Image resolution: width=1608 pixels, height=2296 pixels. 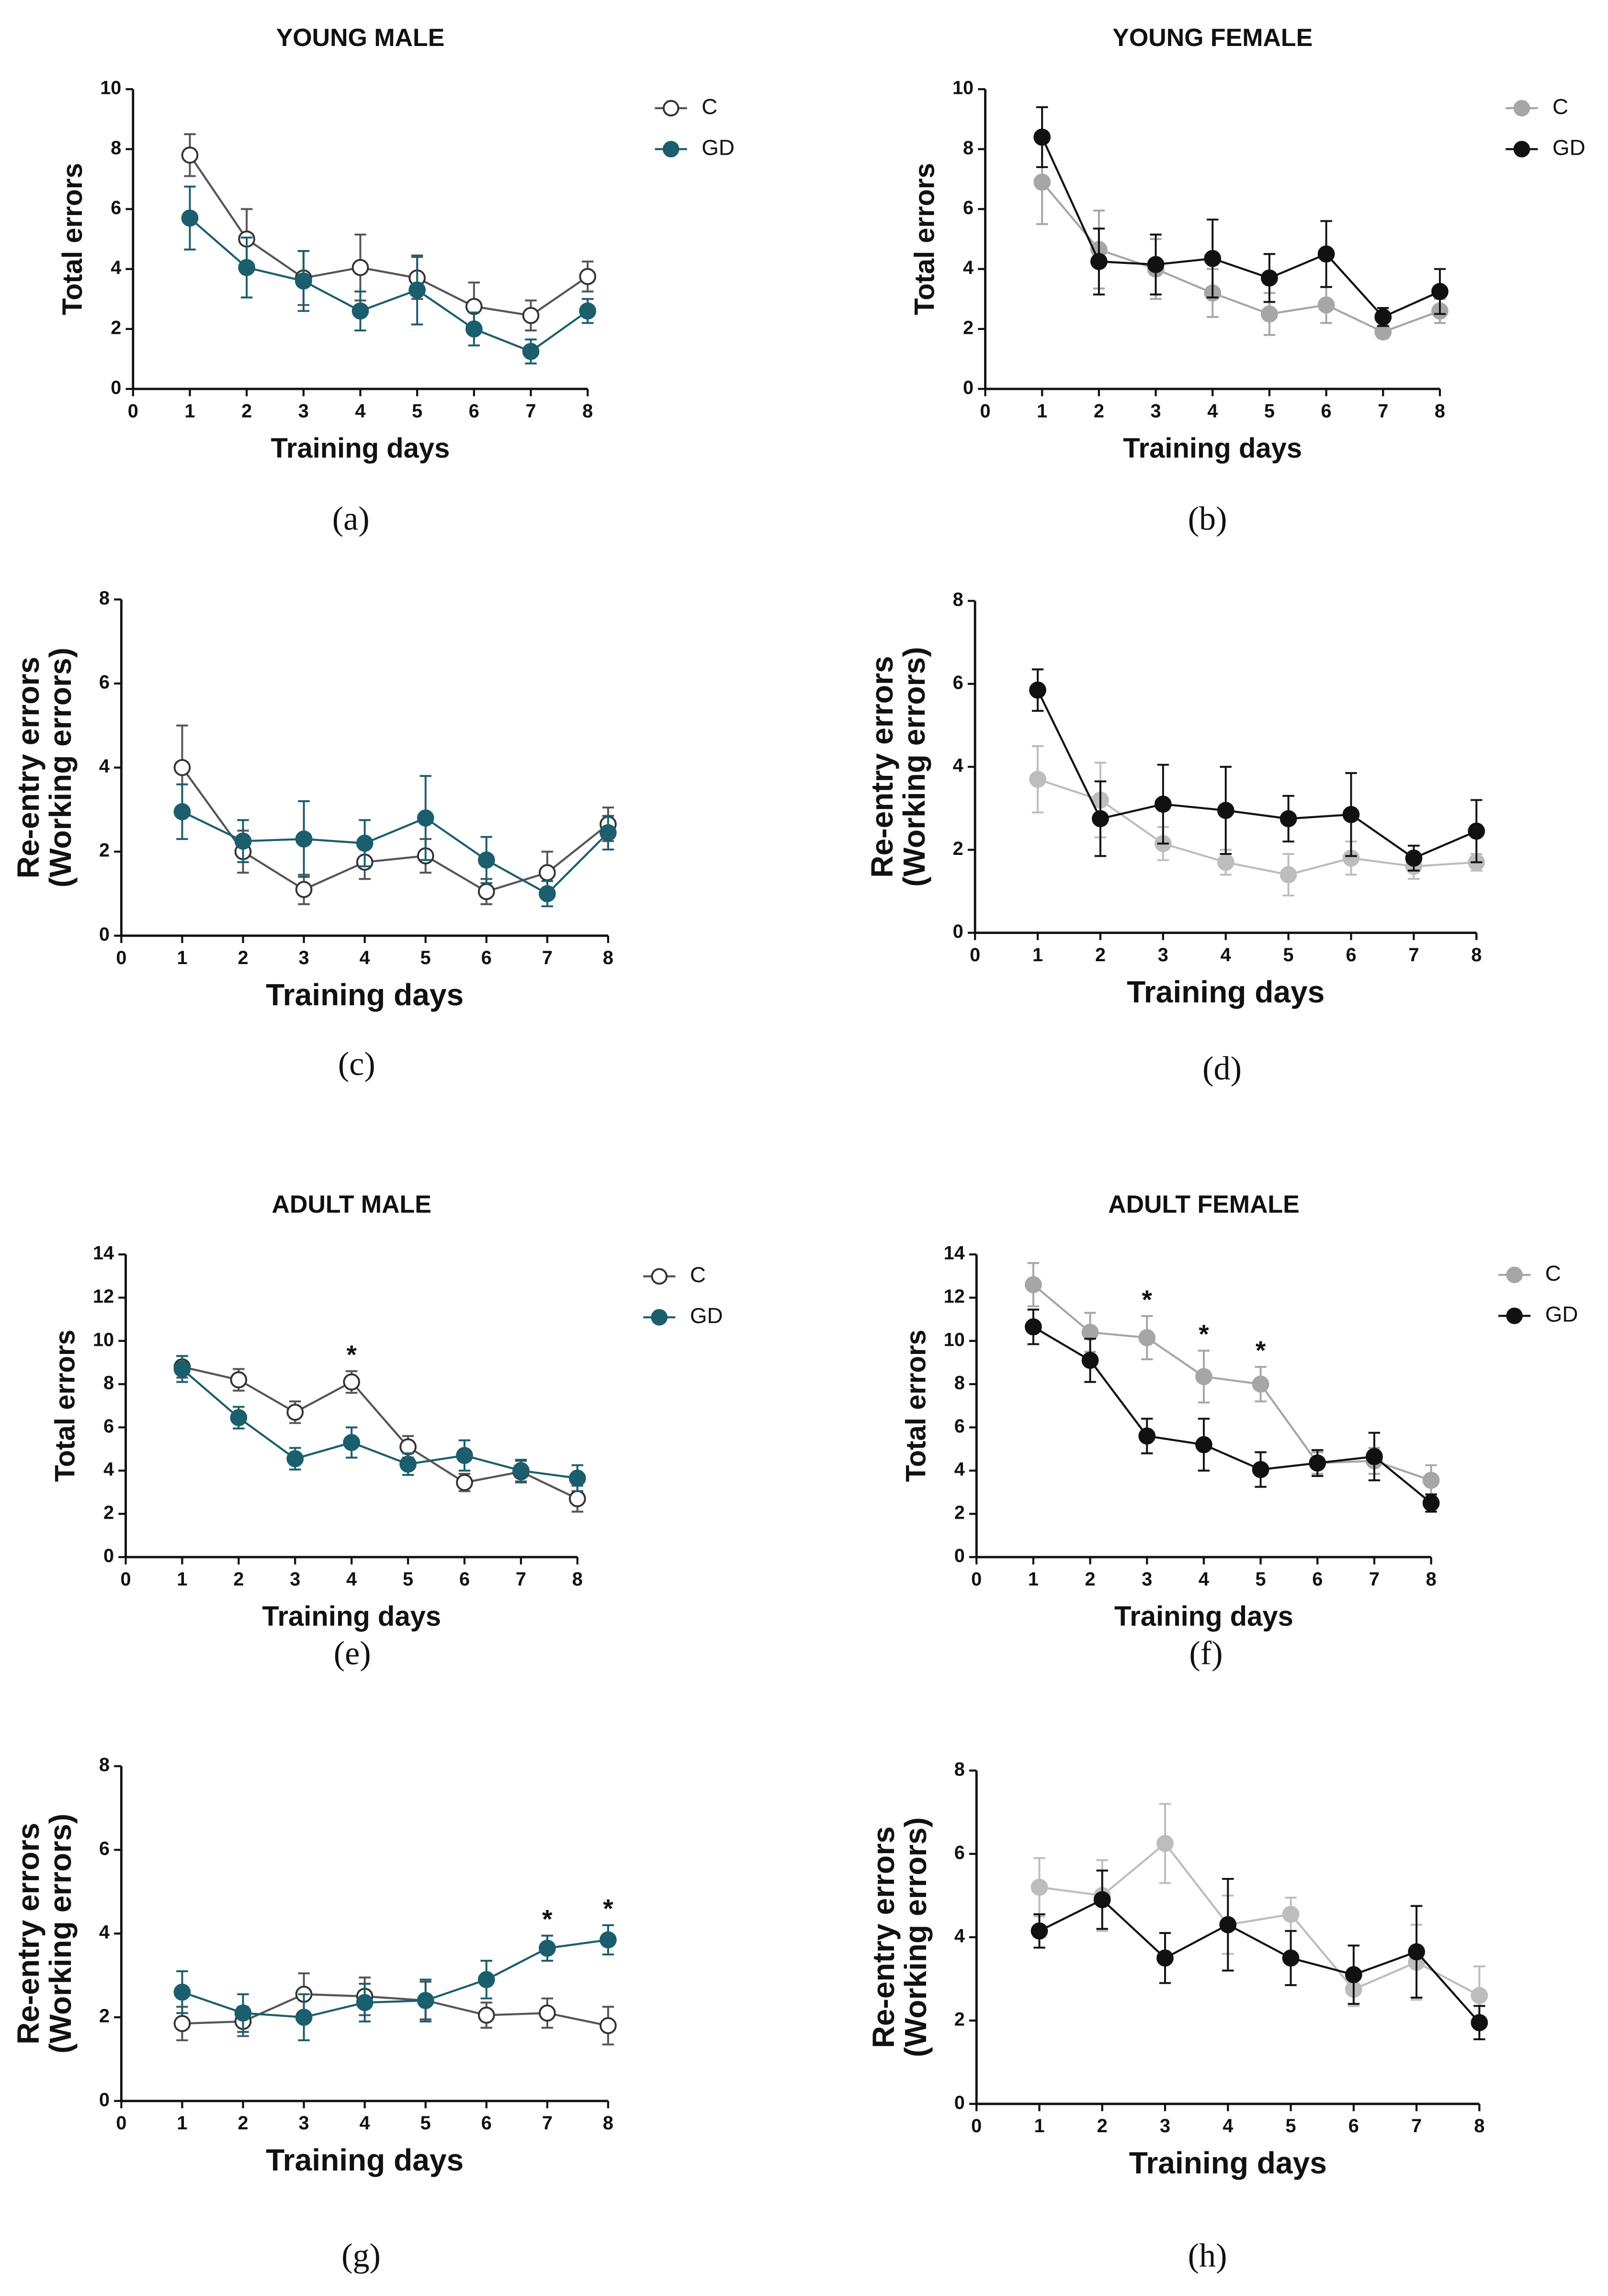 I want to click on panel-label: (c), so click(x=356, y=1064).